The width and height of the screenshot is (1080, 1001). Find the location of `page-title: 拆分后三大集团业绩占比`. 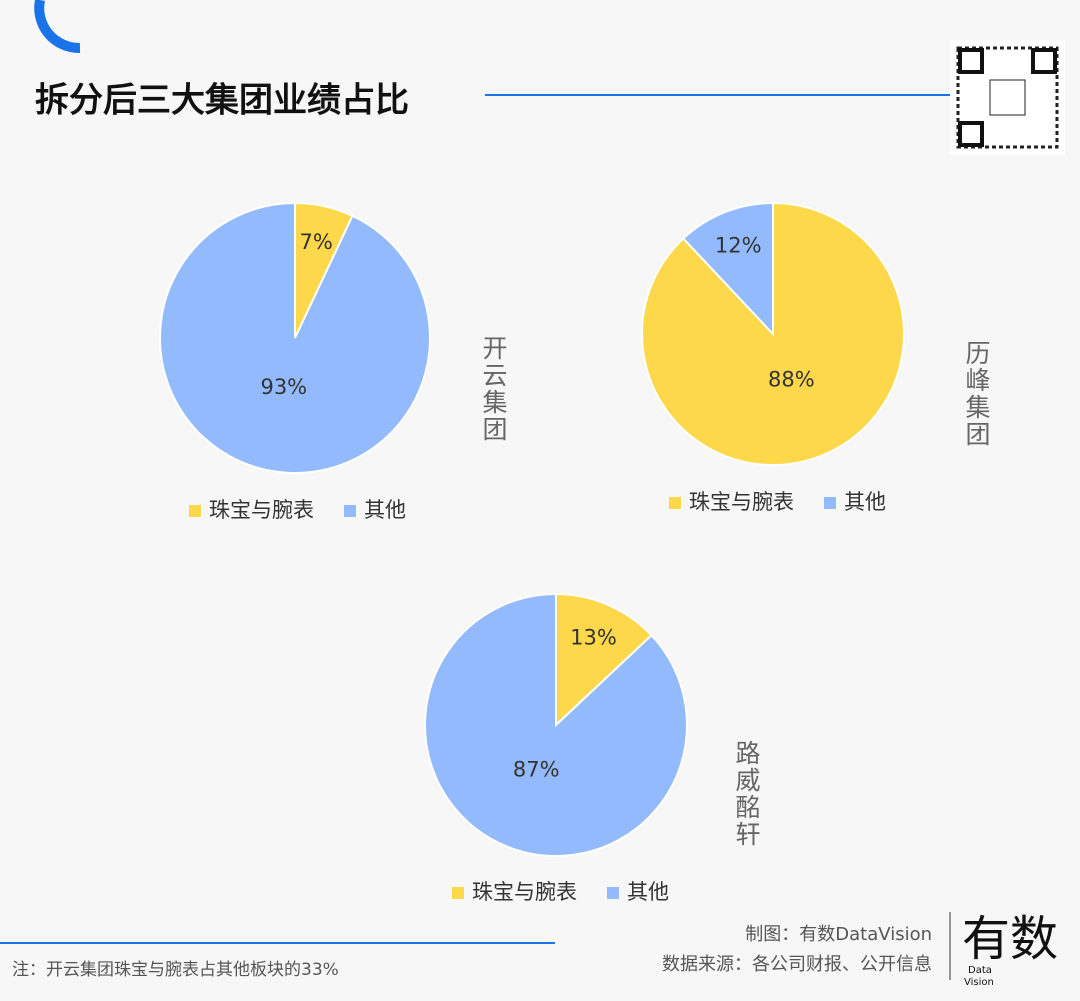

page-title: 拆分后三大集团业绩占比 is located at coordinates (222, 101).